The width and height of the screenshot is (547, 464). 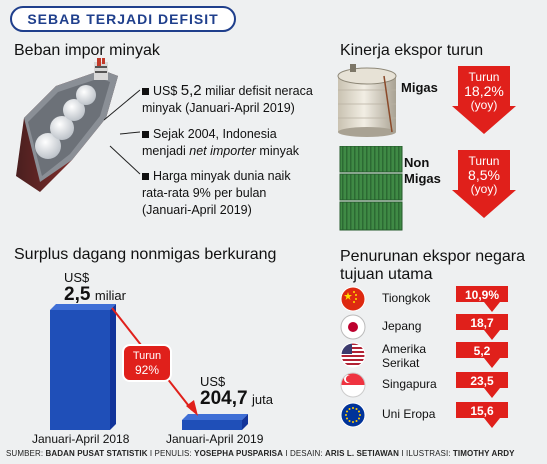 I want to click on nonmigas-pct: 8,5%, so click(x=484, y=175).